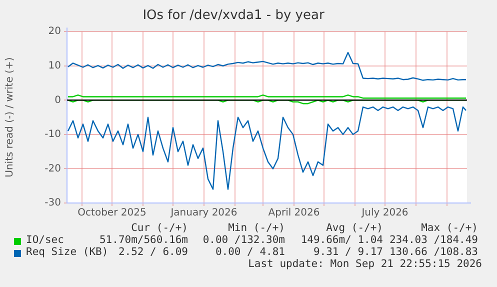 The width and height of the screenshot is (497, 287). I want to click on y-axis-title: Units read (-) / write (+), so click(10, 117).